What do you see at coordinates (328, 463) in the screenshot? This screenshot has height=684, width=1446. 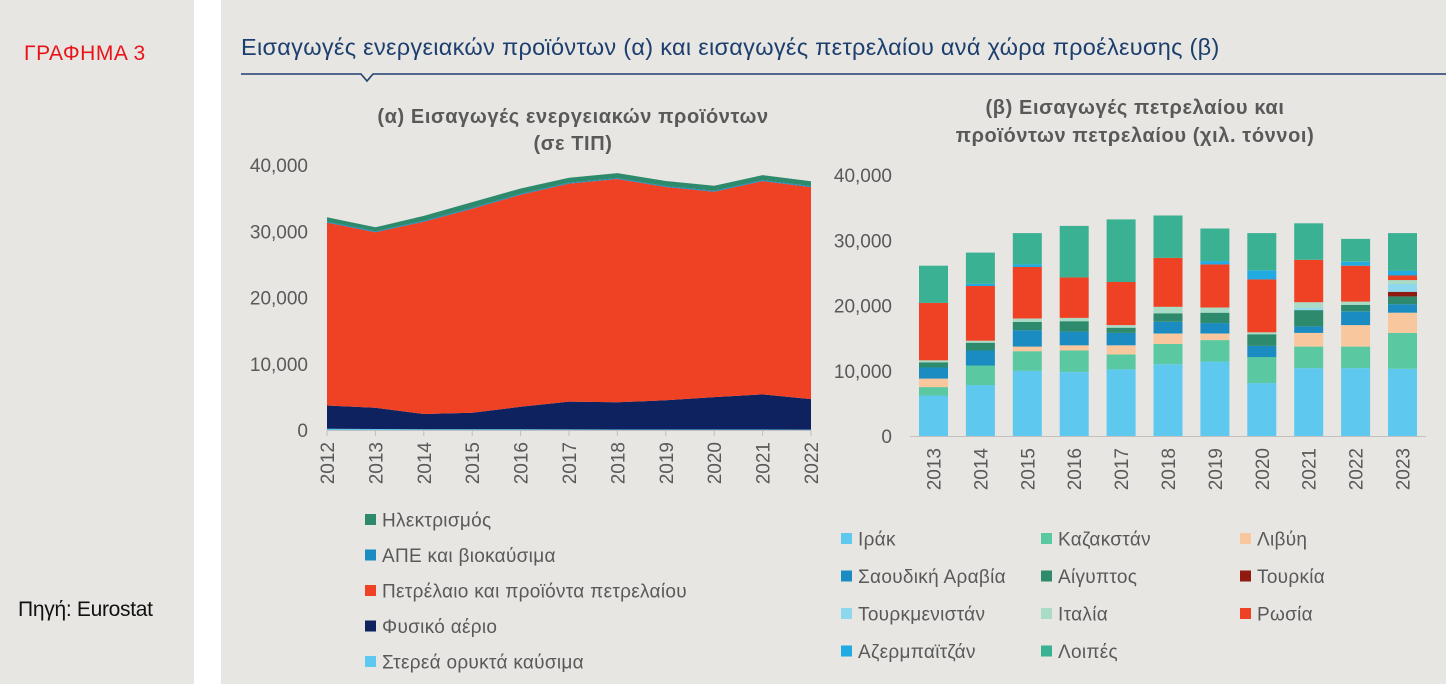 I see `chart-a-x-tick-label: 2012` at bounding box center [328, 463].